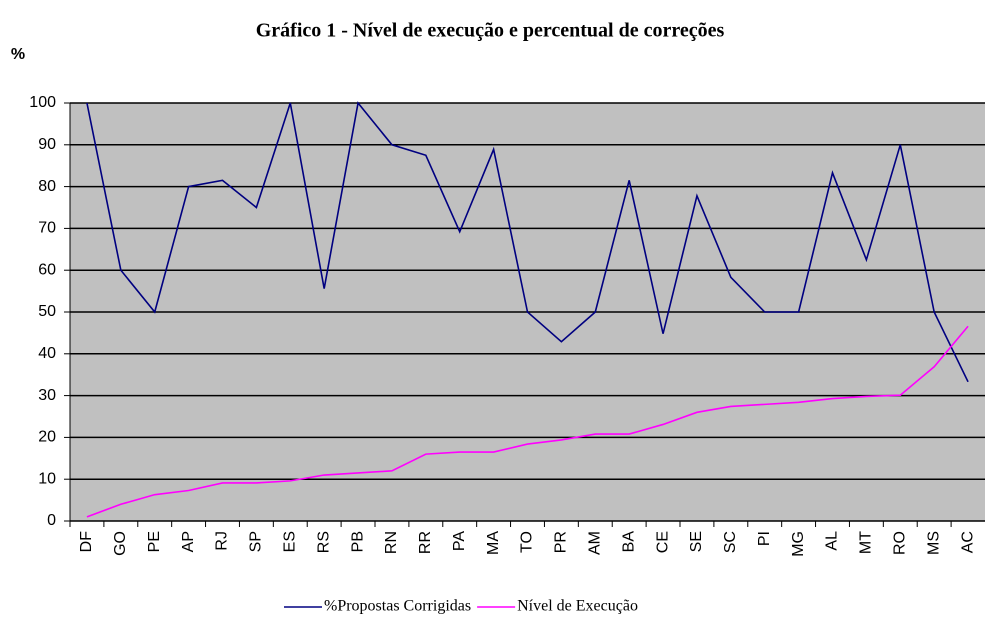 The width and height of the screenshot is (986, 618). I want to click on y-tick-label: 50, so click(47, 311).